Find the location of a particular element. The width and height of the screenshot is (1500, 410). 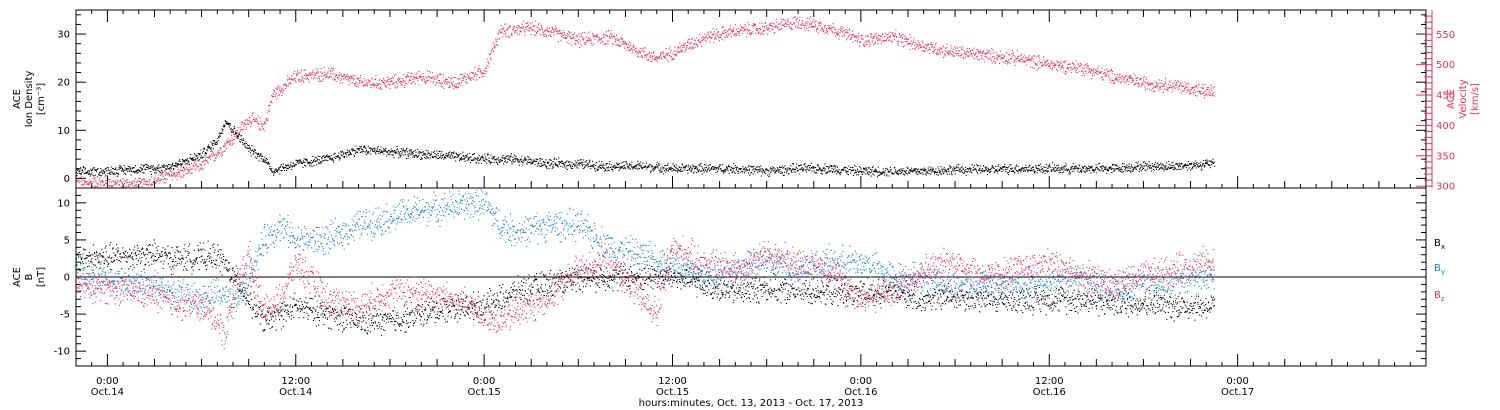

bottom-left-tick-label: -10 is located at coordinates (62, 352).